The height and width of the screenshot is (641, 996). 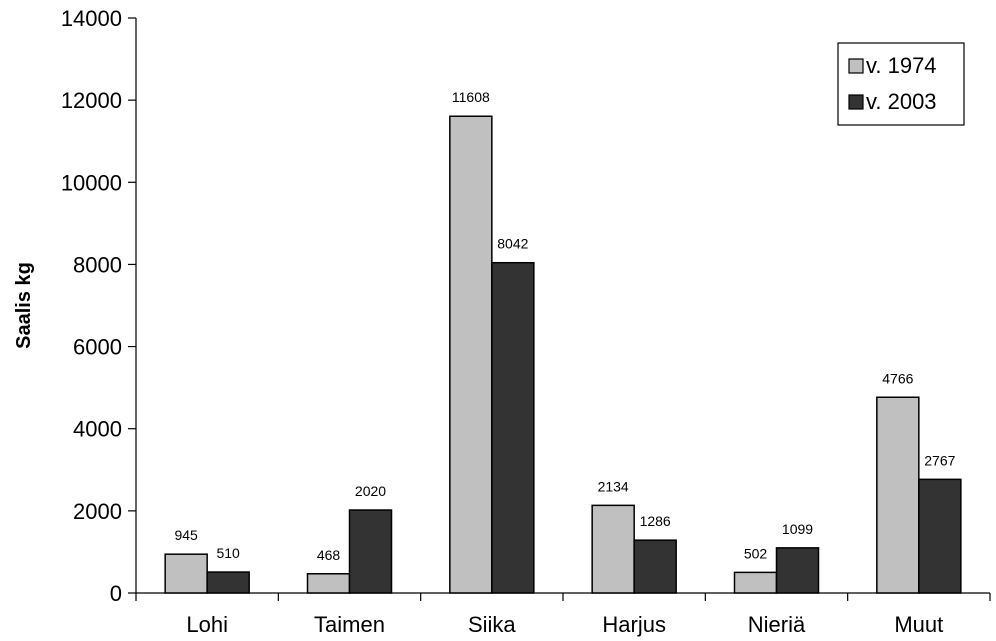 What do you see at coordinates (97, 429) in the screenshot?
I see `y-tick-label: 4000` at bounding box center [97, 429].